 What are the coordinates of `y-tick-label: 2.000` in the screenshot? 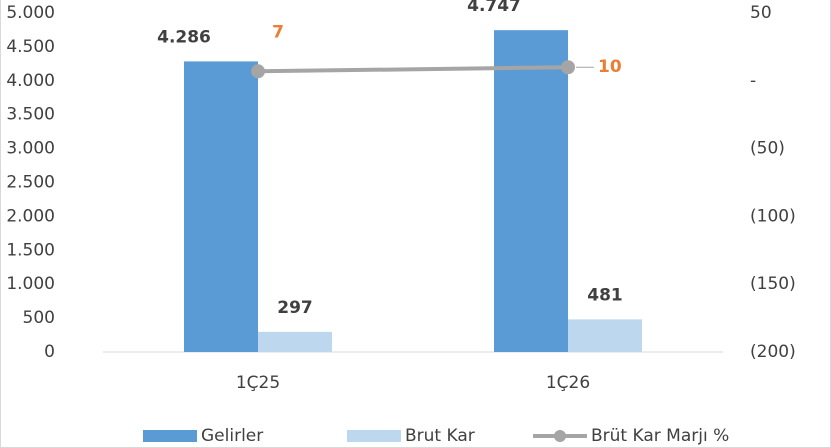 It's located at (30, 216).